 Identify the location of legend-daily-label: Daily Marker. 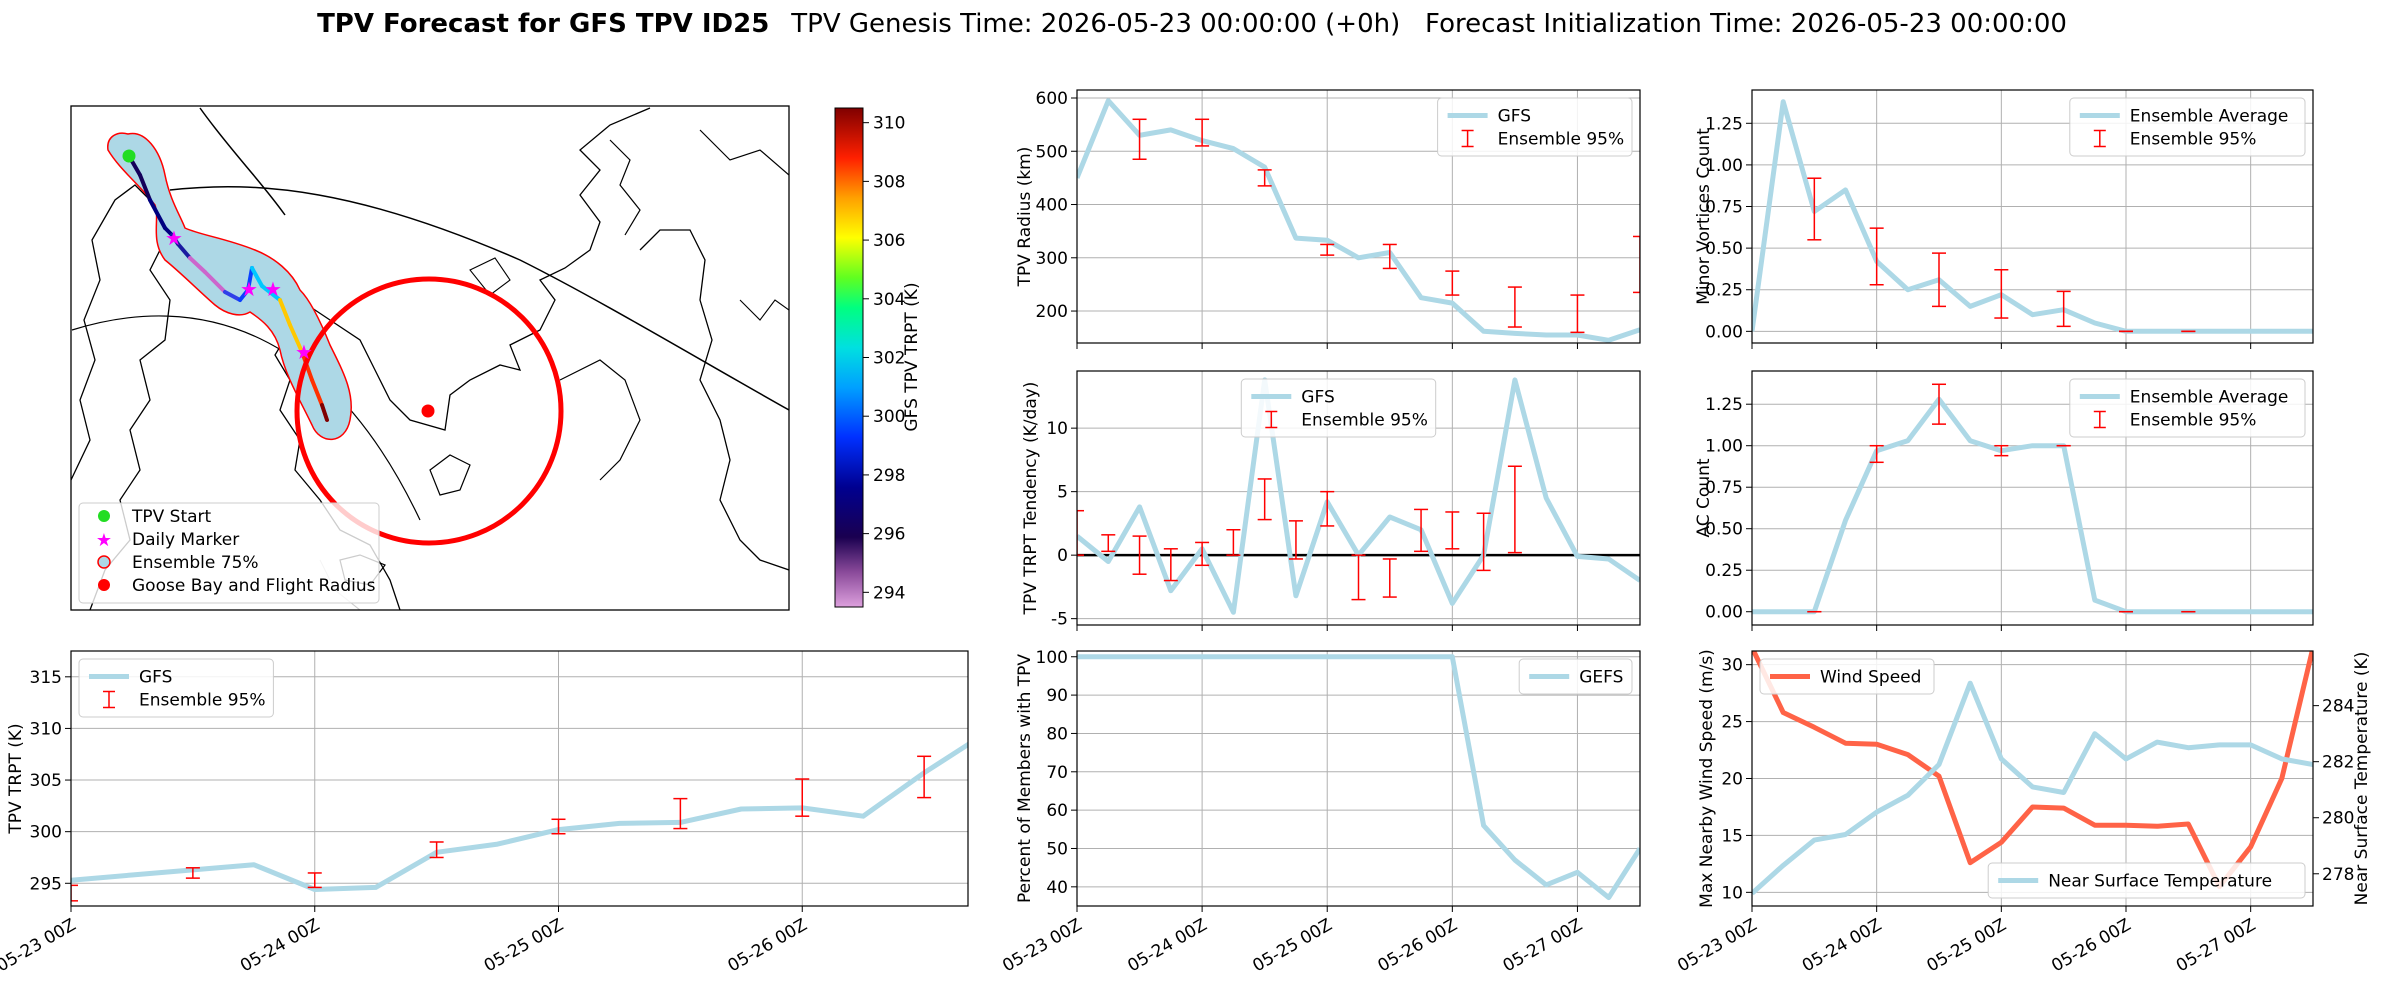
(185, 540).